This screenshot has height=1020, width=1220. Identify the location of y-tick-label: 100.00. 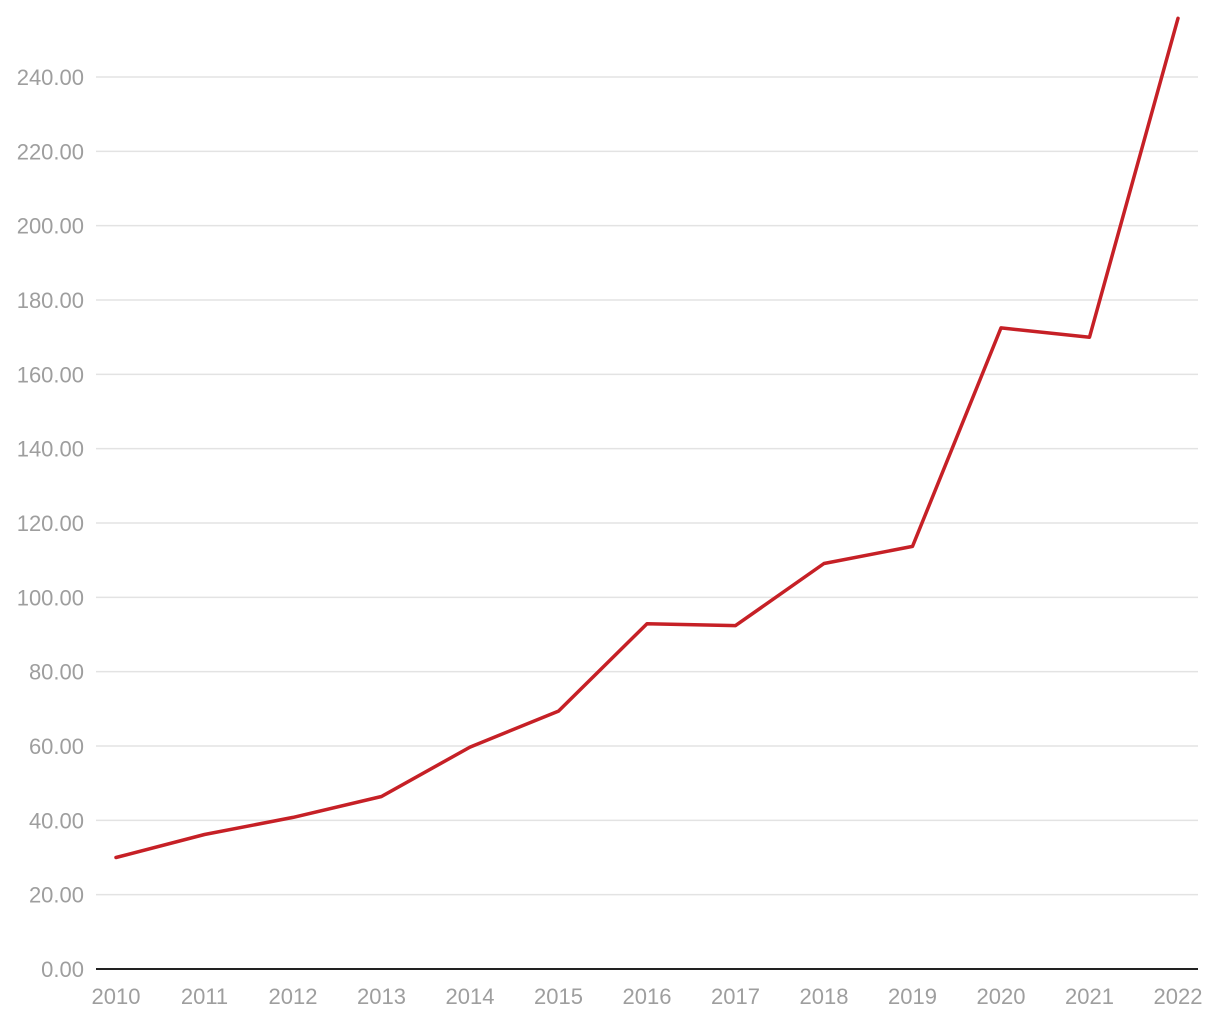
(50, 597).